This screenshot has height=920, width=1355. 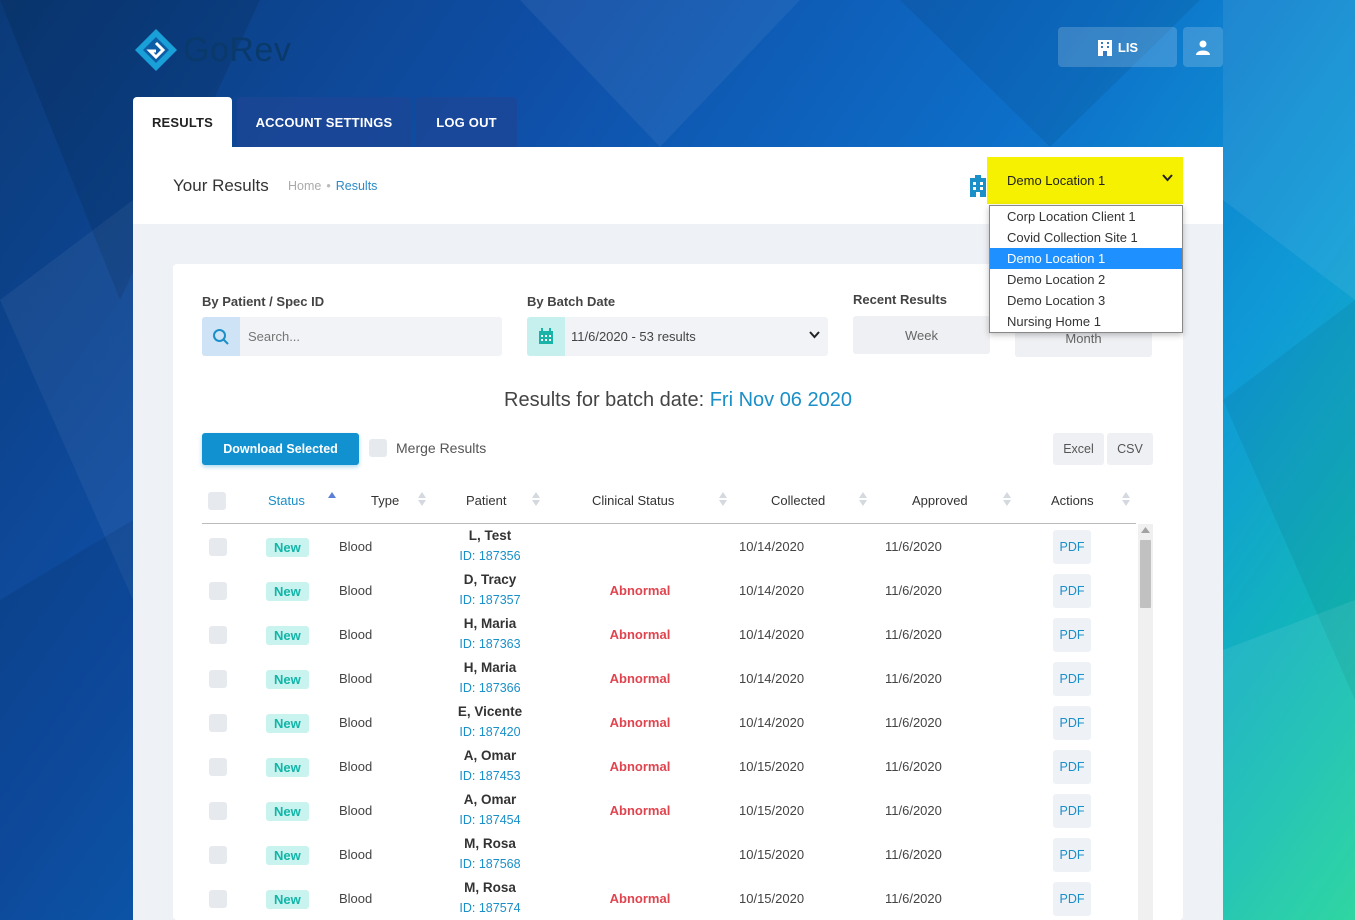 I want to click on location-select: Demo Location 1, so click(x=1085, y=180).